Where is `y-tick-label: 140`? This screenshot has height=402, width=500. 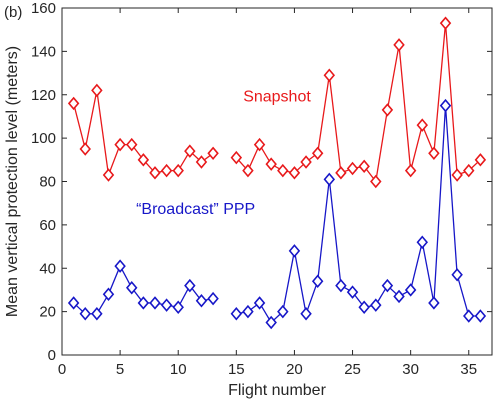
y-tick-label: 140 is located at coordinates (43, 51).